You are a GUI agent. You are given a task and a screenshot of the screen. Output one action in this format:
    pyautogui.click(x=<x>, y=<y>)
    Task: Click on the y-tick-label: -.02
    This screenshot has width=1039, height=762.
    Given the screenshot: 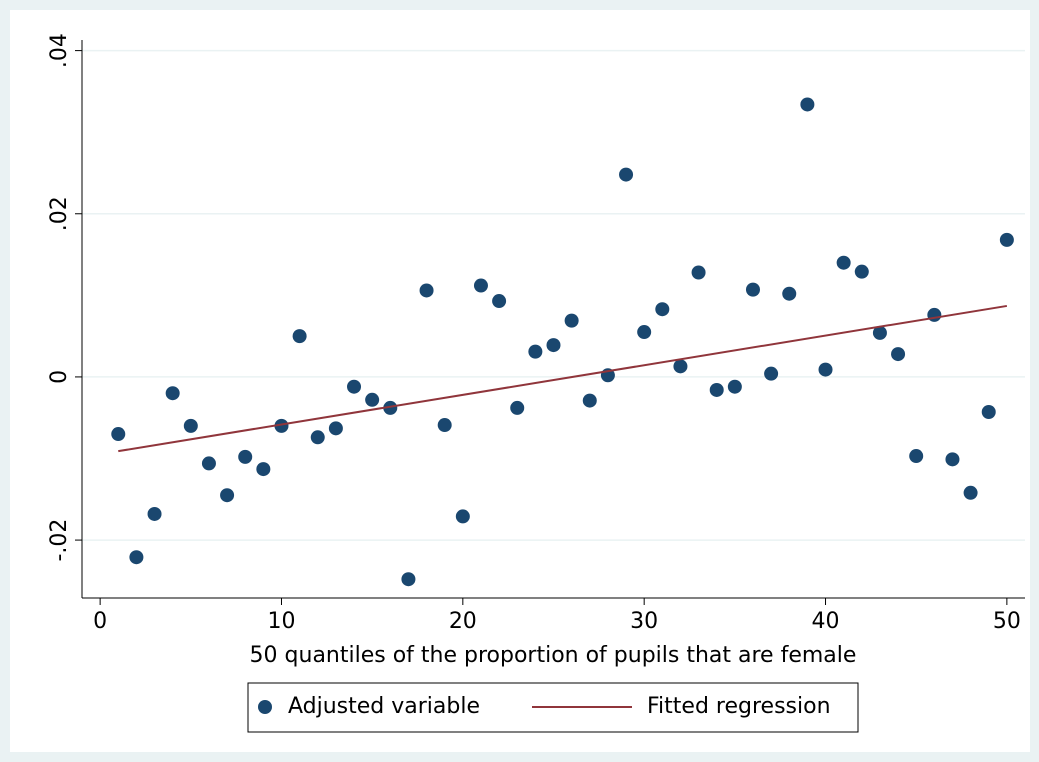 What is the action you would take?
    pyautogui.click(x=59, y=540)
    